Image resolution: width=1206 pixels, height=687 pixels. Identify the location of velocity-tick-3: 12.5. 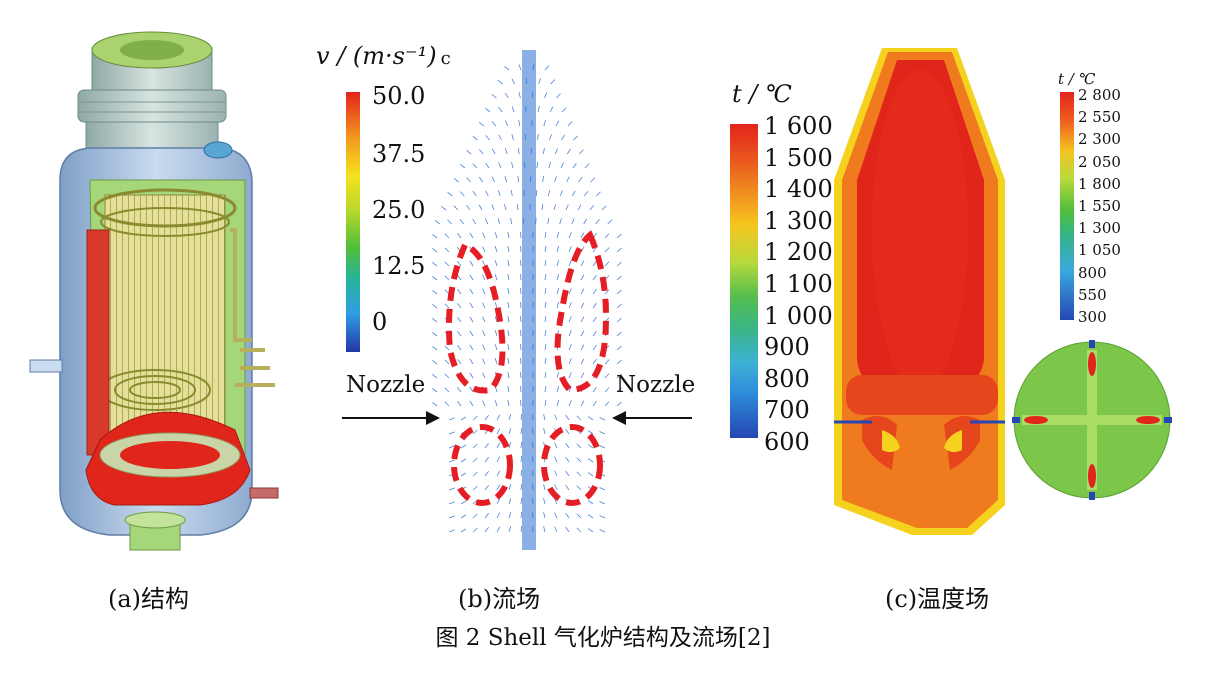
(399, 266).